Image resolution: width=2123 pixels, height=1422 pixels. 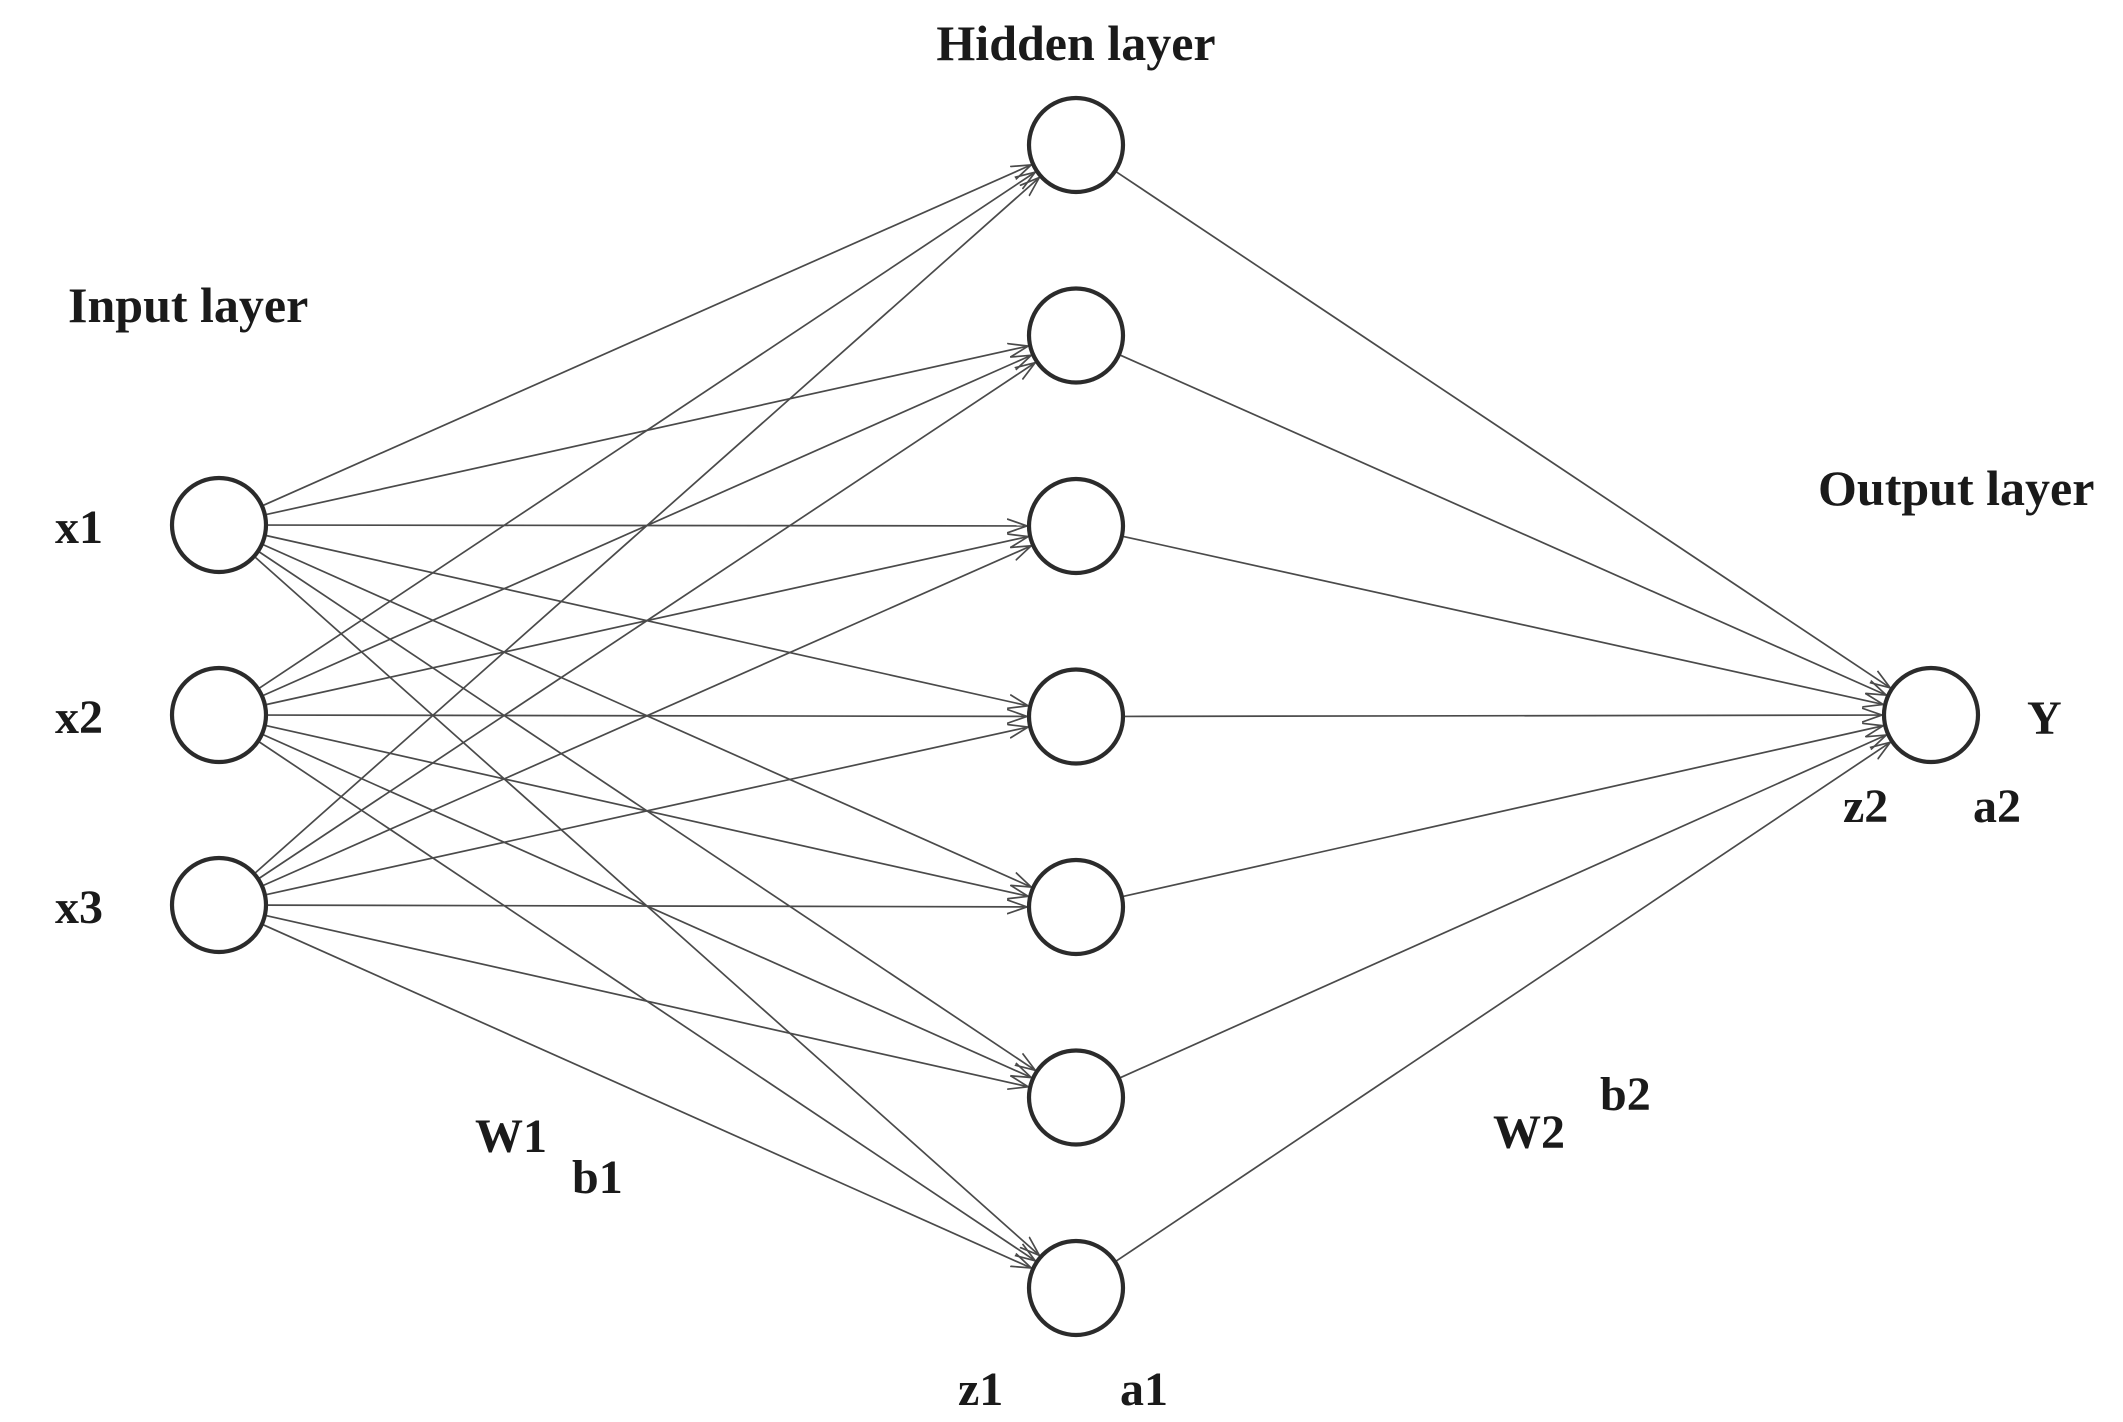 What do you see at coordinates (511, 1136) in the screenshot?
I see `w1-label: W1` at bounding box center [511, 1136].